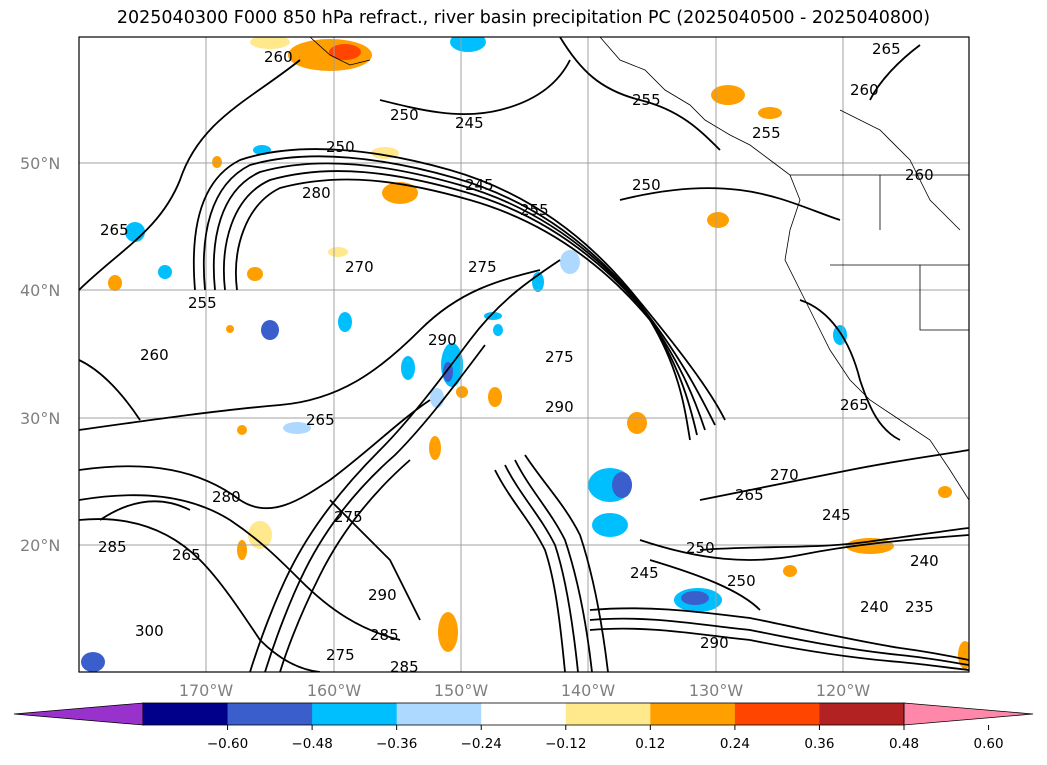 The width and height of the screenshot is (1047, 765). Describe the element at coordinates (396, 744) in the screenshot. I see `colorbar-tick-label: −0.36` at that location.